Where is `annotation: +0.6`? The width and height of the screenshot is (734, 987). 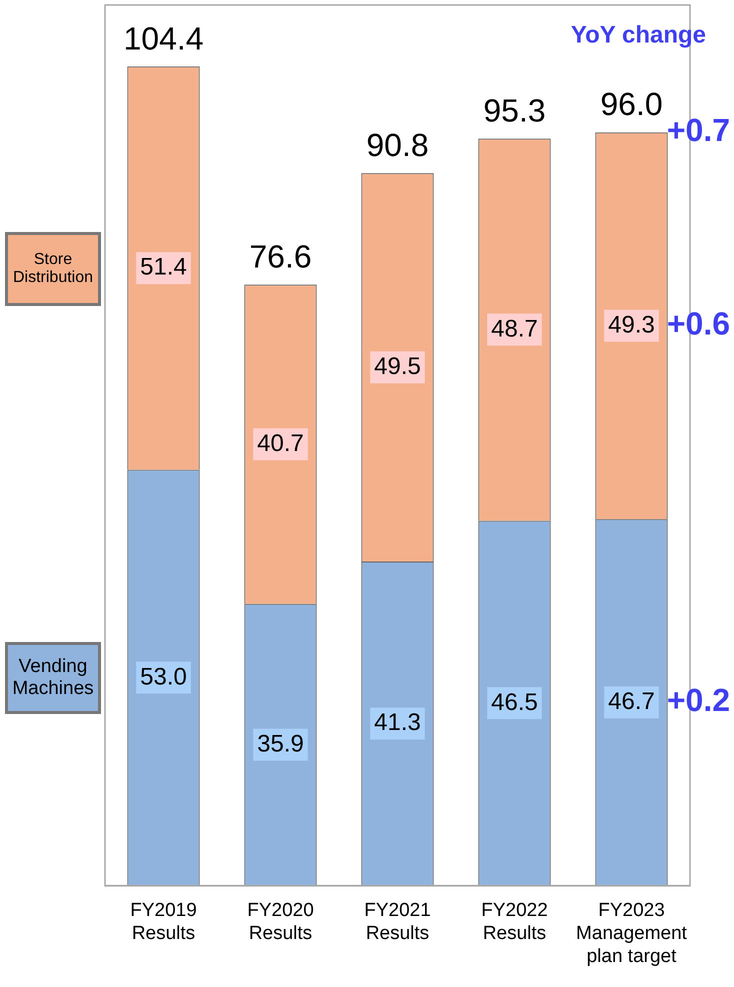 annotation: +0.6 is located at coordinates (698, 324).